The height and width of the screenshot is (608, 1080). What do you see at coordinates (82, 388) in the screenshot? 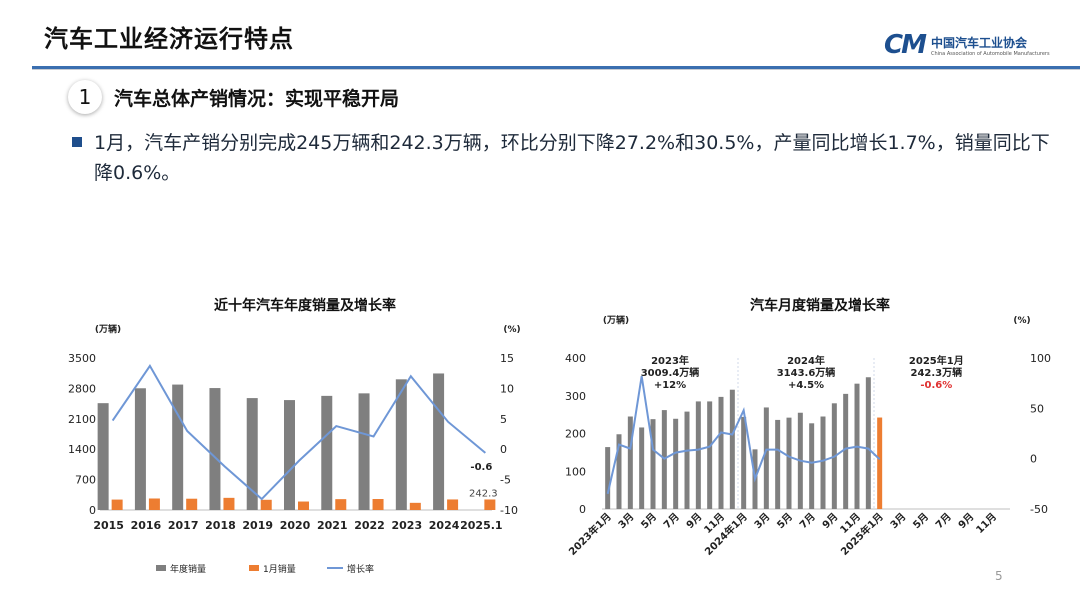
I see `y-tick-label: 2800` at bounding box center [82, 388].